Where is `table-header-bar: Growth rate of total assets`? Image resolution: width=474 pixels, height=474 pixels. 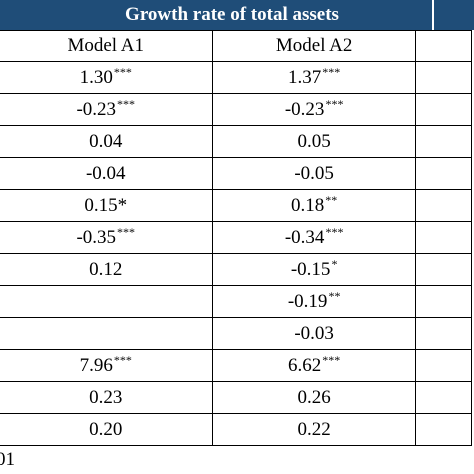
table-header-bar: Growth rate of total assets is located at coordinates (237, 15).